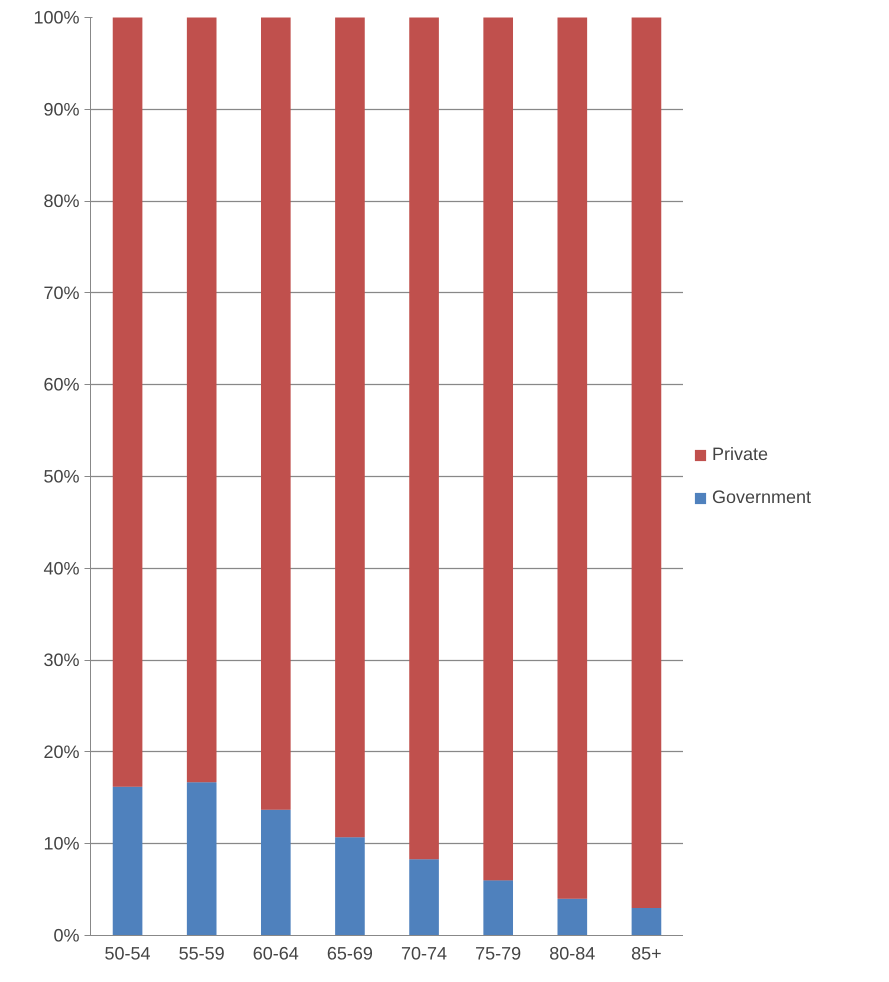  I want to click on x-tick-label: 55-59, so click(201, 954).